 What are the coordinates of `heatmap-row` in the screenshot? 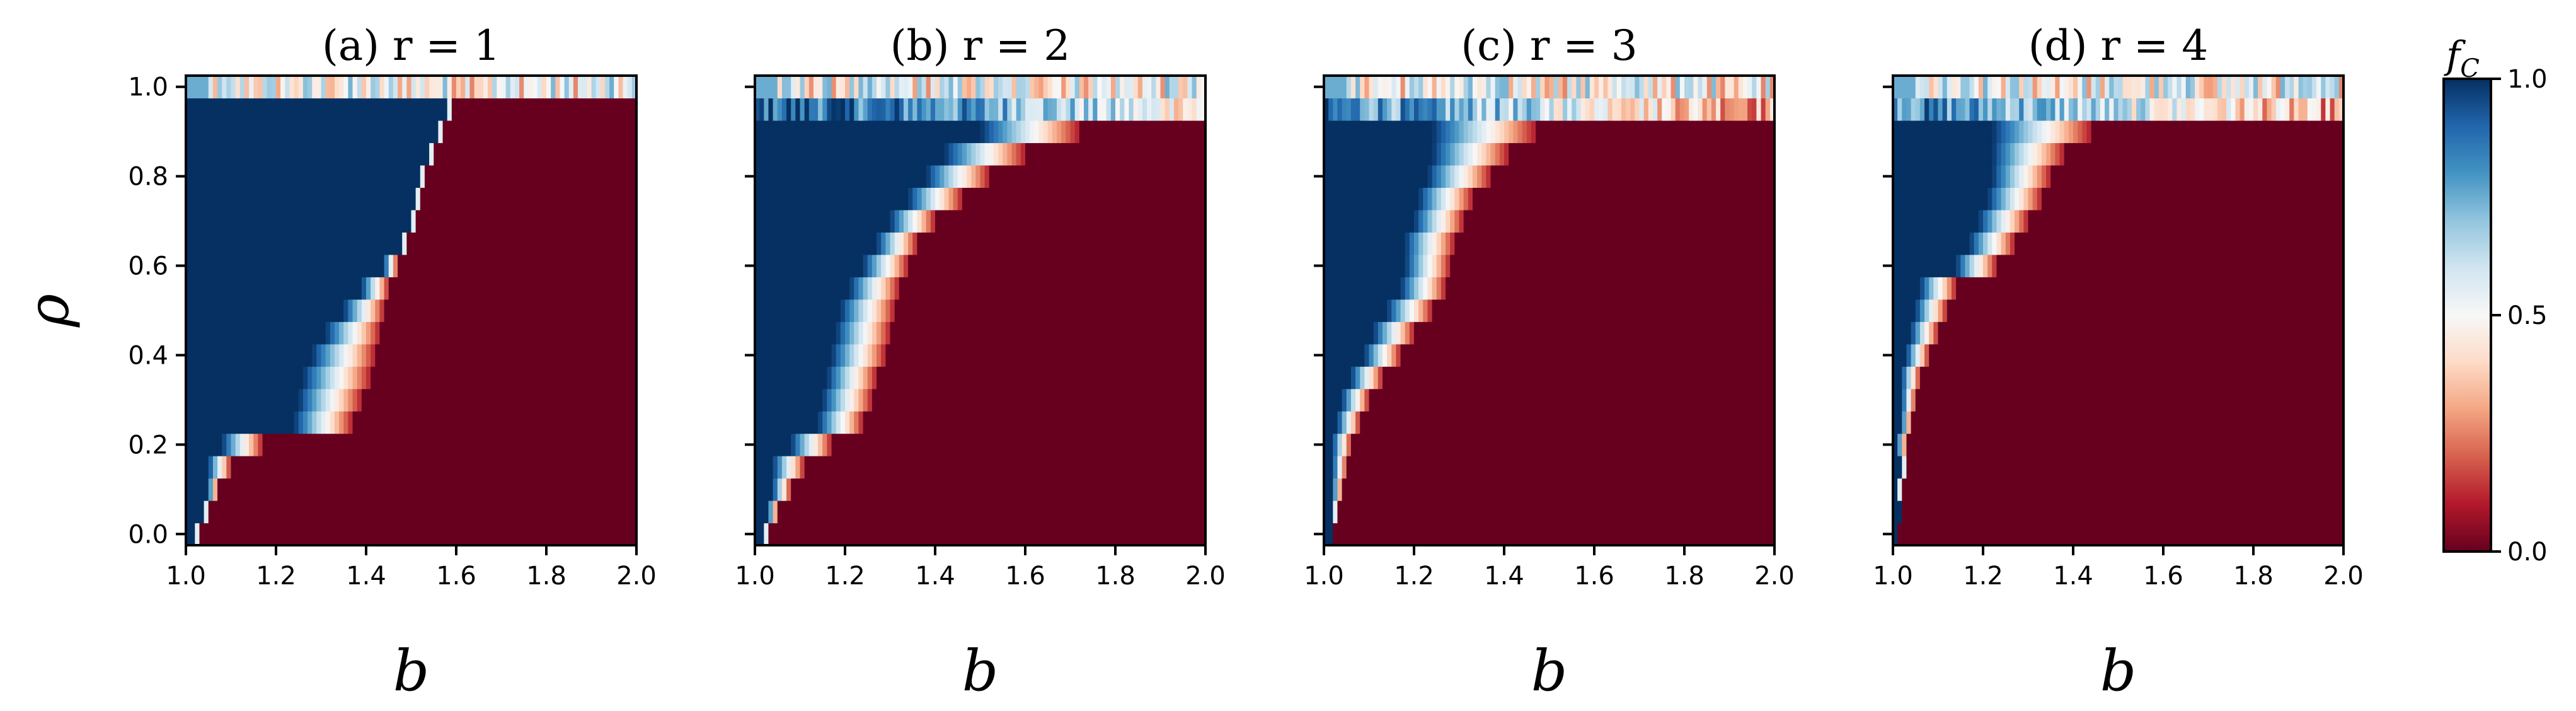 It's located at (980, 400).